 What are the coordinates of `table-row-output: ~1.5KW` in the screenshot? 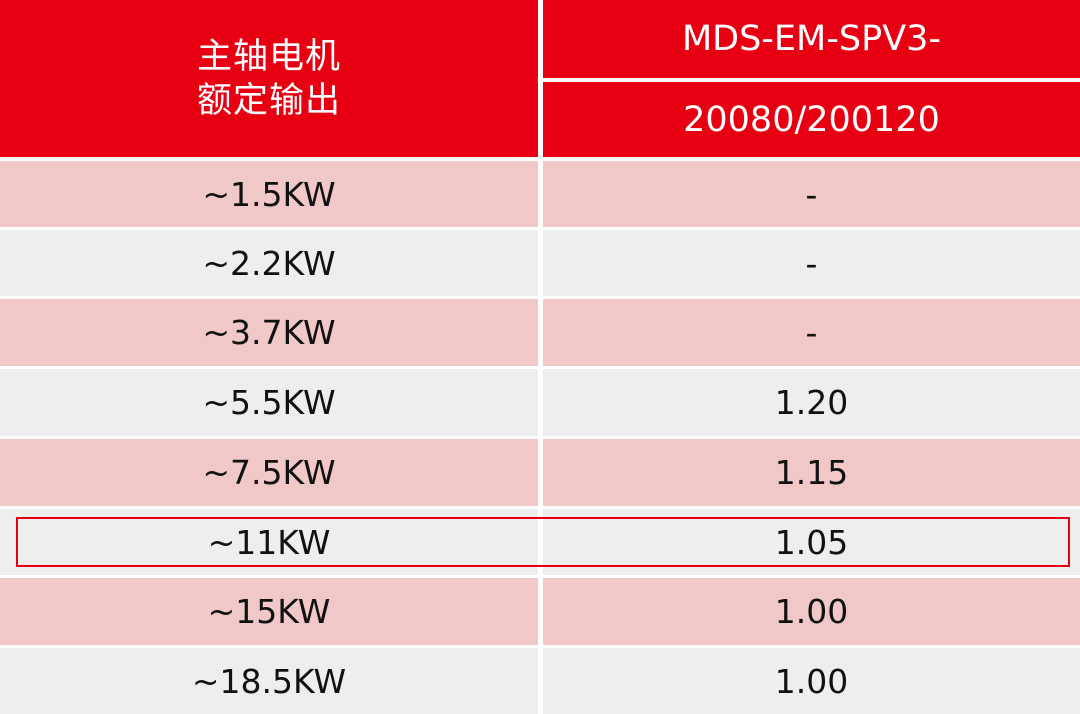 It's located at (269, 194).